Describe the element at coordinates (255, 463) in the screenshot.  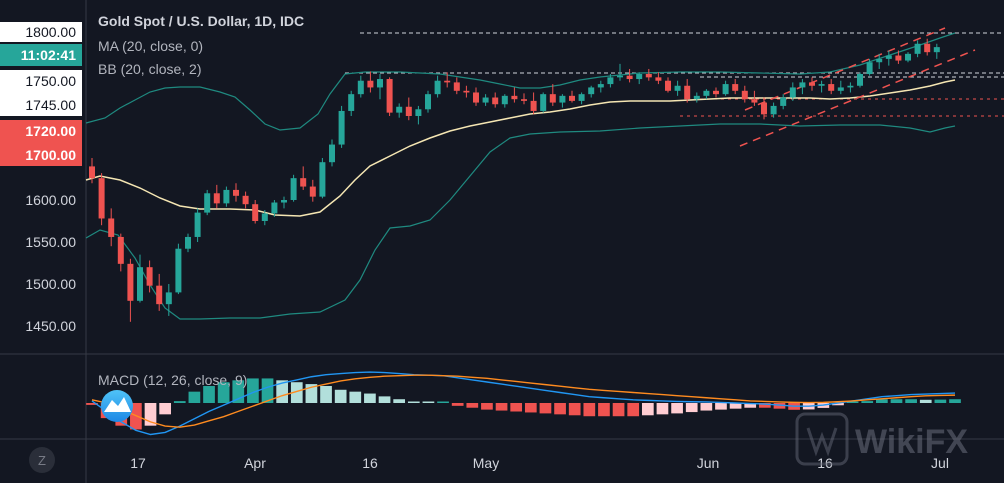
I see `time-tick-apr: Apr` at that location.